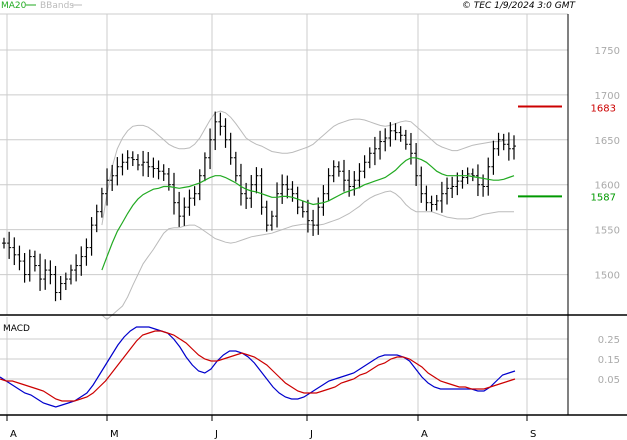  Describe the element at coordinates (609, 340) in the screenshot. I see `macd-tick-label: 0.25` at that location.